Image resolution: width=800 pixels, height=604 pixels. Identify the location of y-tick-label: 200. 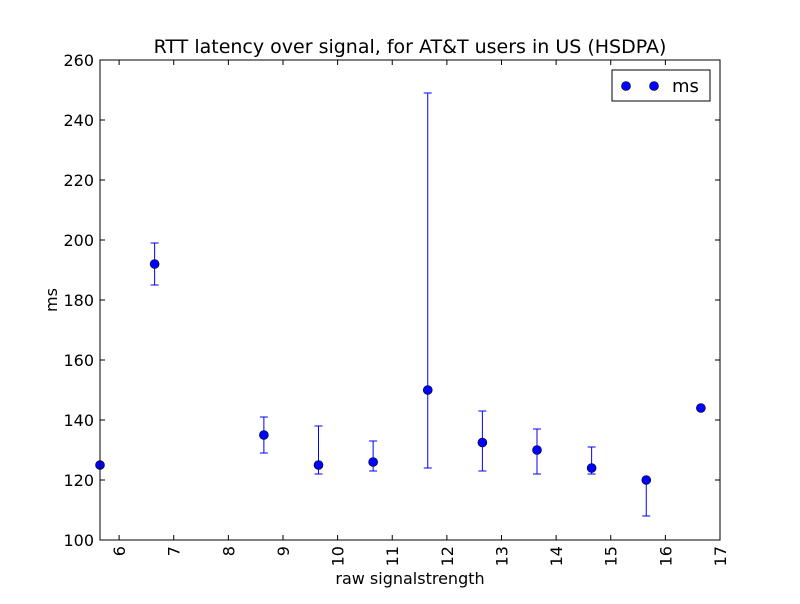
(78, 240).